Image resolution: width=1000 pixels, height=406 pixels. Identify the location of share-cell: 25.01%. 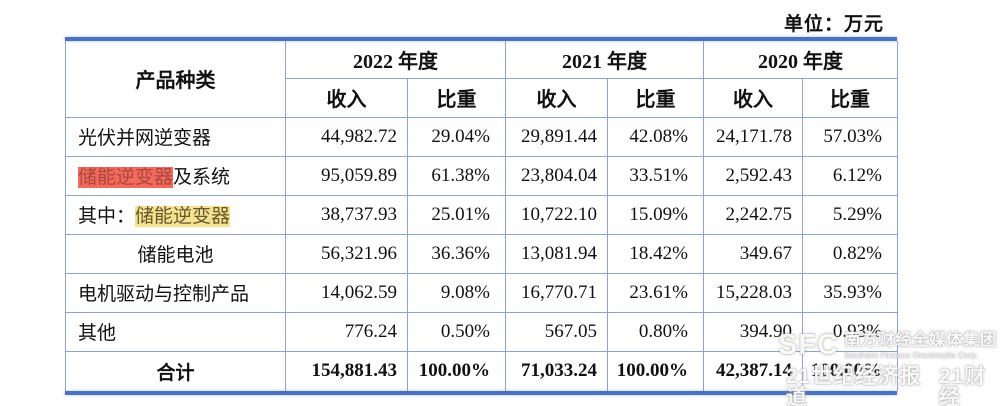
(456, 214).